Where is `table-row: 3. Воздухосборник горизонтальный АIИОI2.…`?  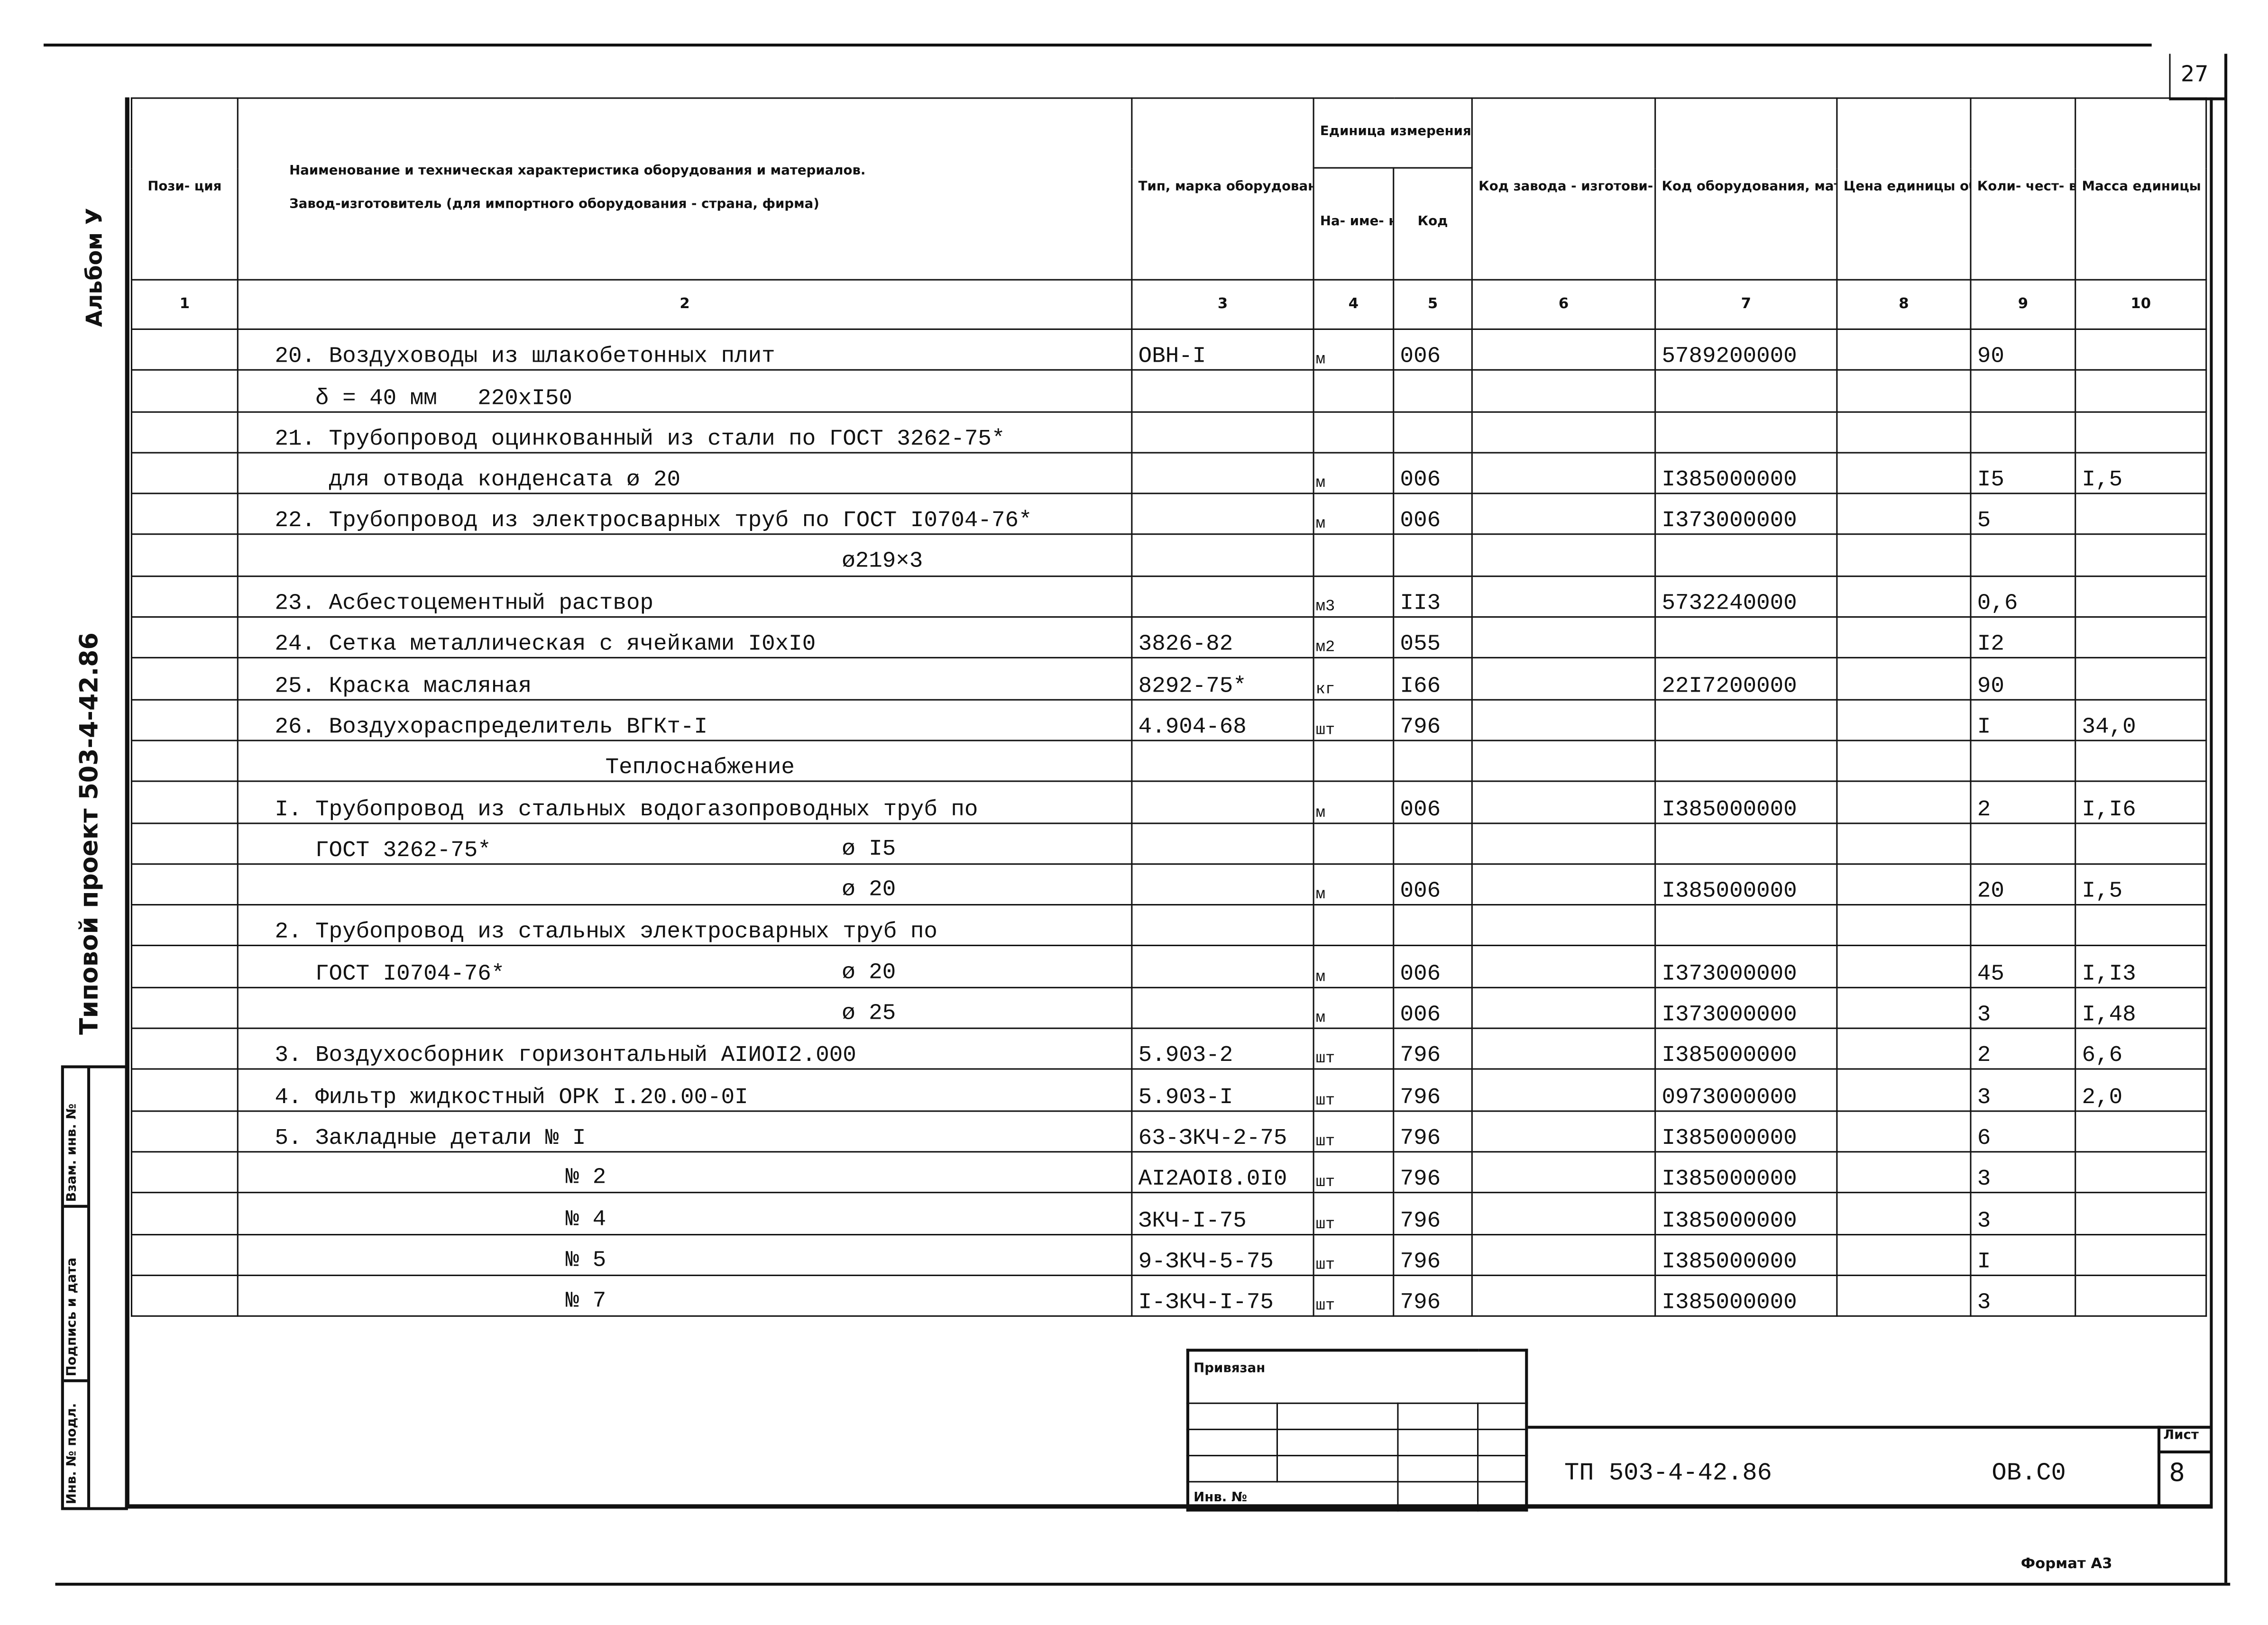
table-row: 3. Воздухосборник горизонтальный АIИОI2.… is located at coordinates (1168, 1048).